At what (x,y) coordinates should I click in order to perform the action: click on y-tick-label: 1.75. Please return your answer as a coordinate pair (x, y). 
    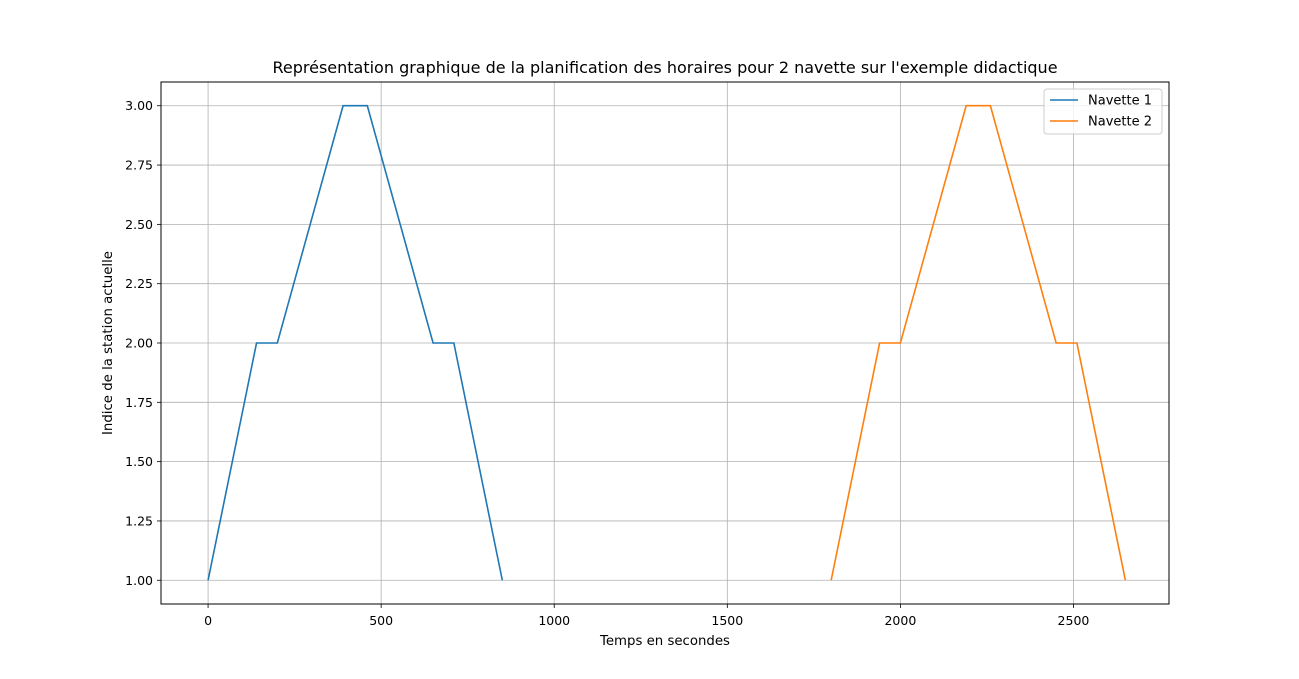
    Looking at the image, I should click on (139, 402).